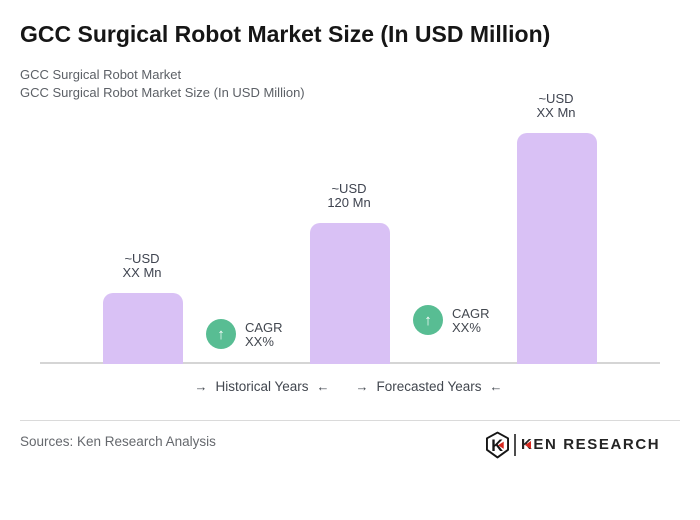 Image resolution: width=700 pixels, height=520 pixels. I want to click on subtitle-line-1: GCC Surgical Robot Market, so click(101, 74).